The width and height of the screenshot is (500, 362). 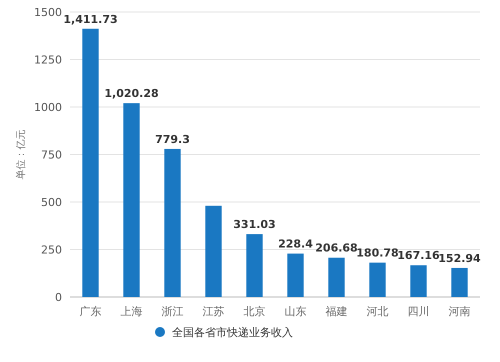 I want to click on x-tick-label: 四川, so click(x=419, y=311).